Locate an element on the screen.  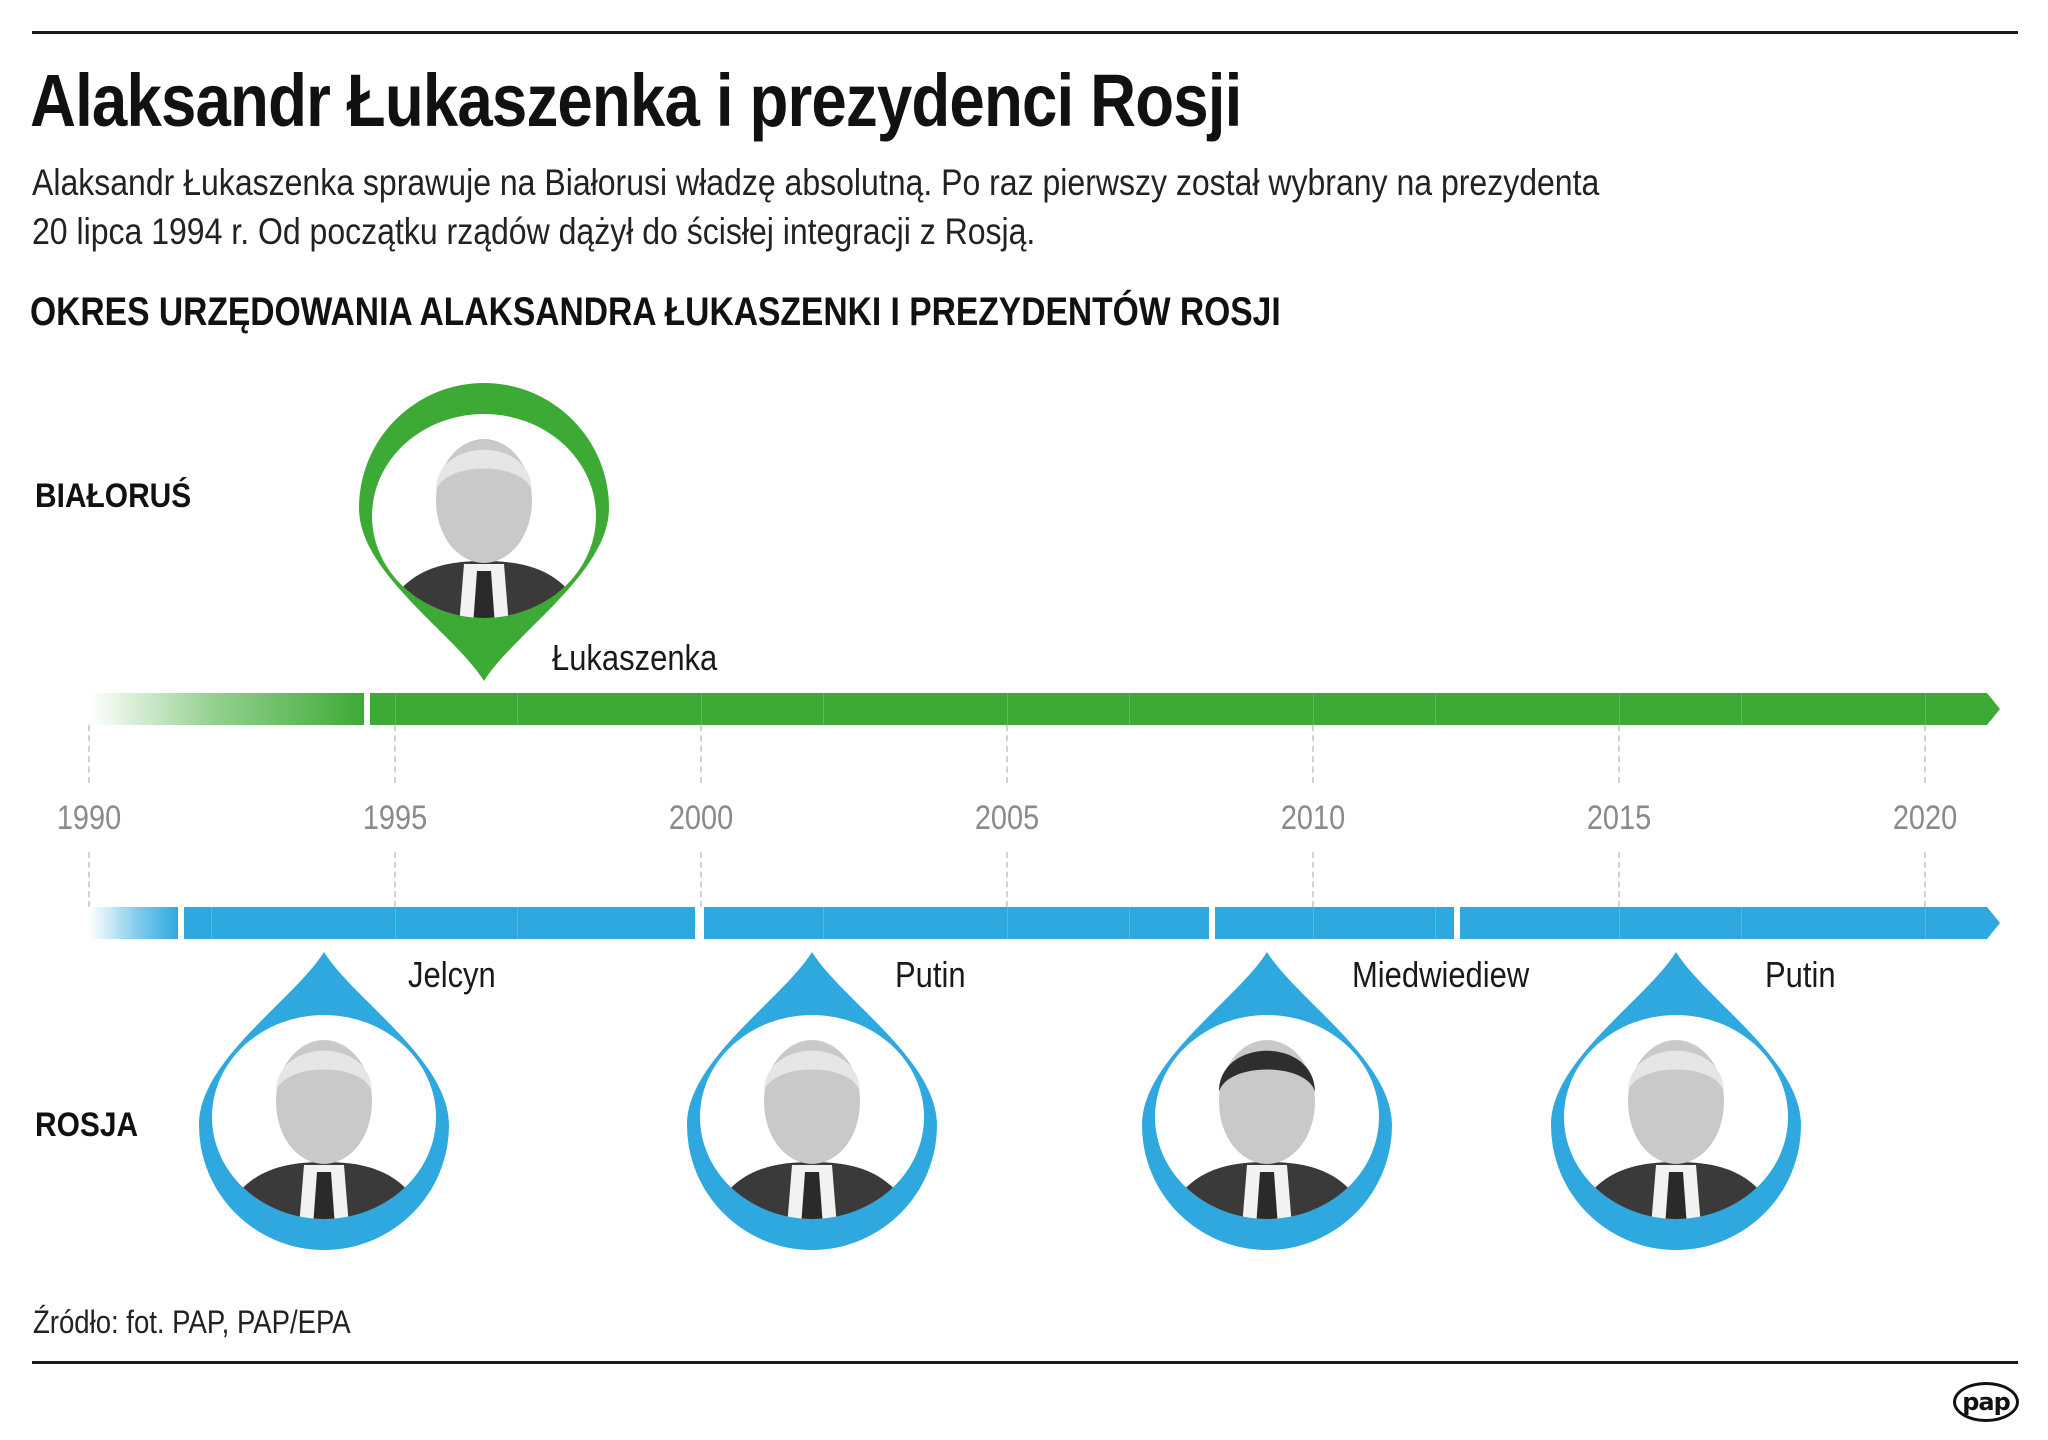
timeline-bar-russia is located at coordinates (1024, 923).